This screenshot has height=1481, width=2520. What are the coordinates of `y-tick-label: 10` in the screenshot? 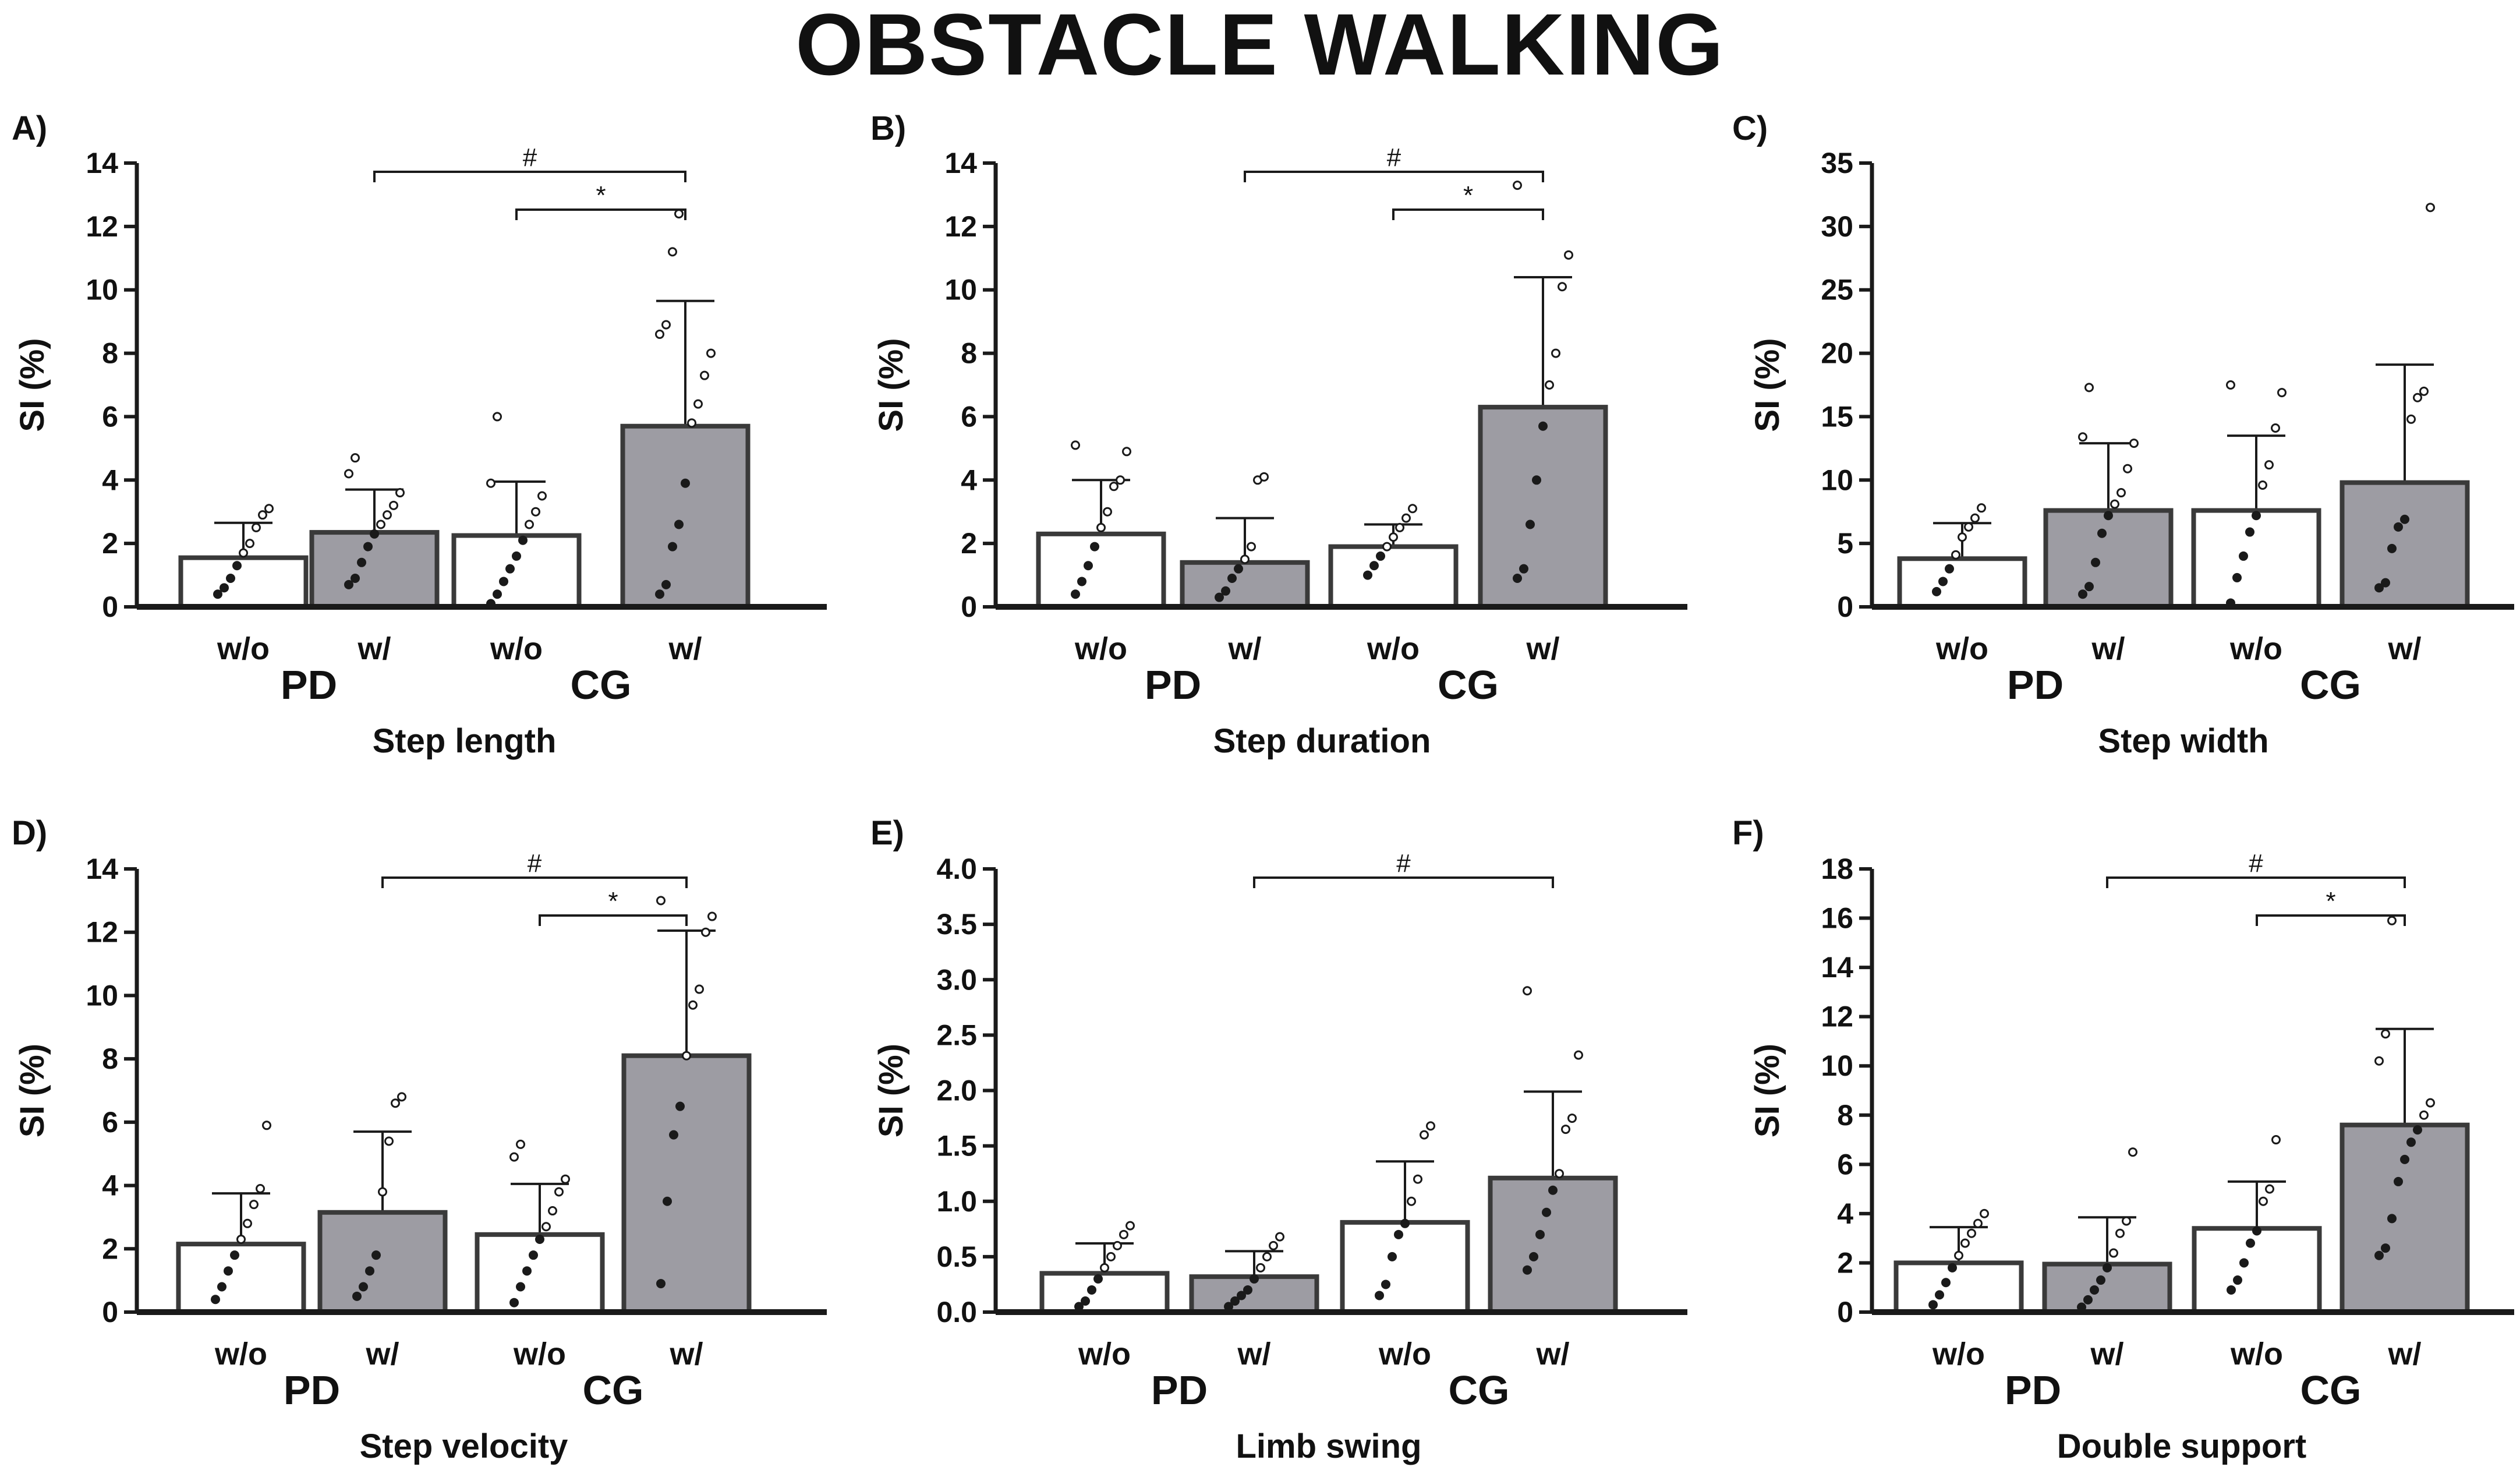 It's located at (1837, 480).